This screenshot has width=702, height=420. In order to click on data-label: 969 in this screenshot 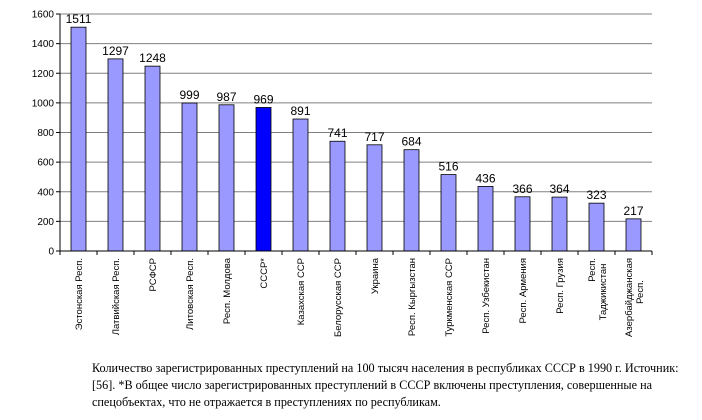, I will do `click(263, 99)`.